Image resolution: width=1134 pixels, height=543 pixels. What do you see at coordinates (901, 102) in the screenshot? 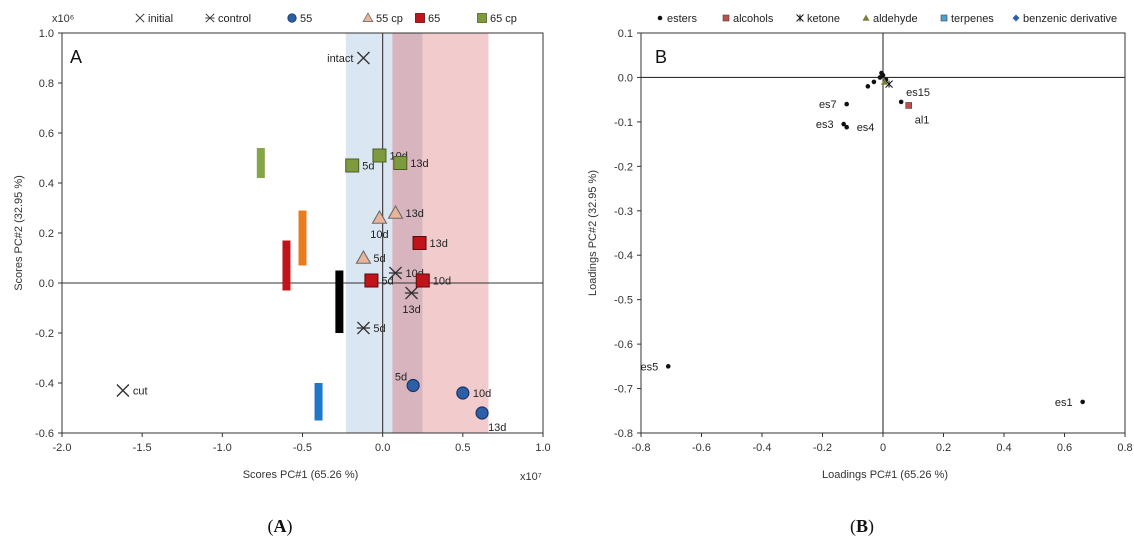
I see `loading-point-5-shape` at bounding box center [901, 102].